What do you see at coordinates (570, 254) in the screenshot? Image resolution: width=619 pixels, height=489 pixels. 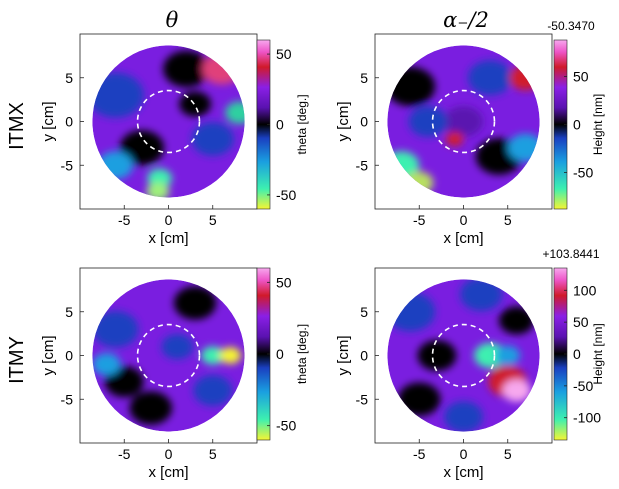 I see `colorbar-offset-value: +103.8441` at bounding box center [570, 254].